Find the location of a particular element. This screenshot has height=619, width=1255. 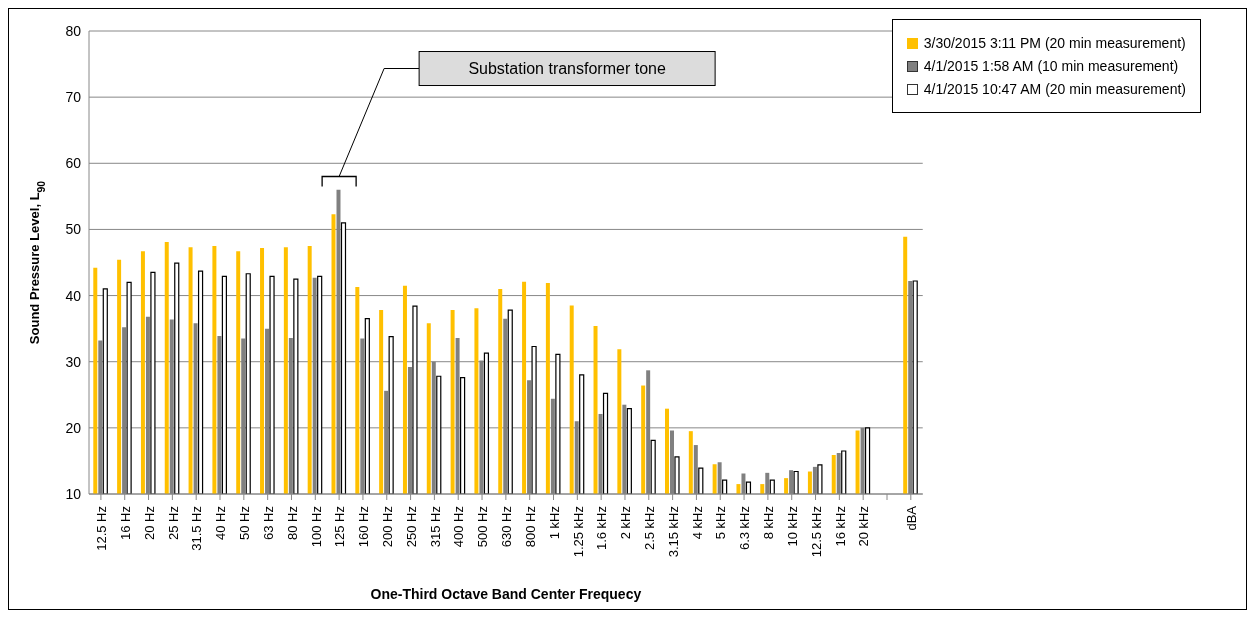

x-tick-label: 100 Hz is located at coordinates (316, 527).